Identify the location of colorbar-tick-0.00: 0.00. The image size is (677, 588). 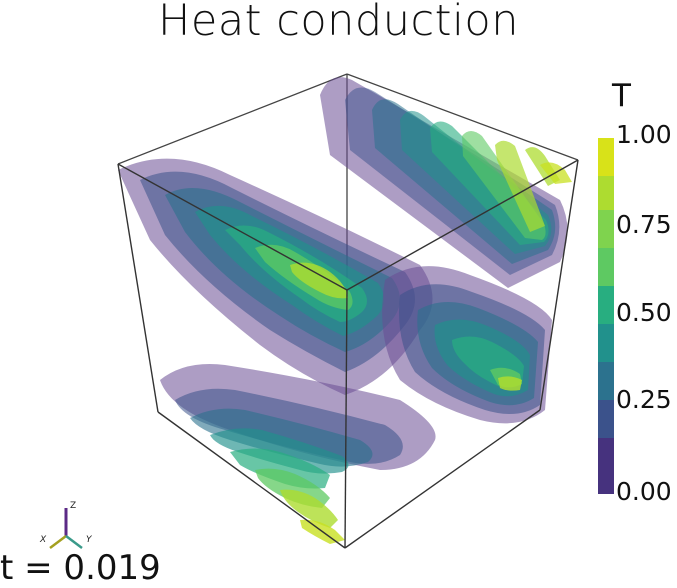
(644, 491).